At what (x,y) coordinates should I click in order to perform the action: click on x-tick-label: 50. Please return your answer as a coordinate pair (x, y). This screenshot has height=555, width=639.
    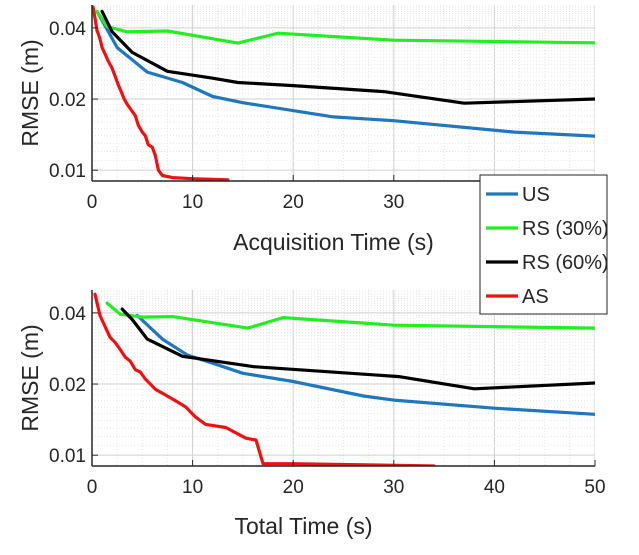
    Looking at the image, I should click on (594, 487).